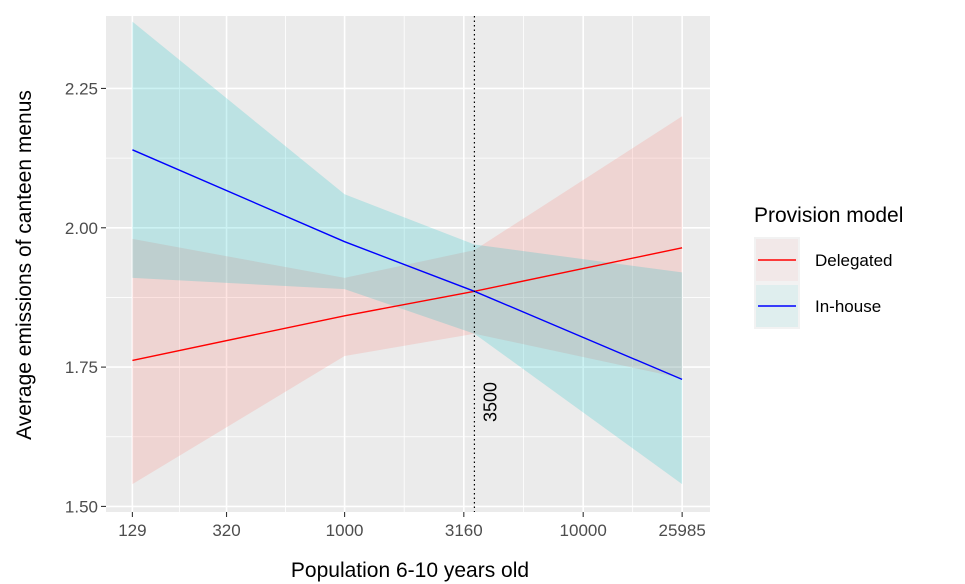  What do you see at coordinates (854, 260) in the screenshot?
I see `legend-label: Delegated` at bounding box center [854, 260].